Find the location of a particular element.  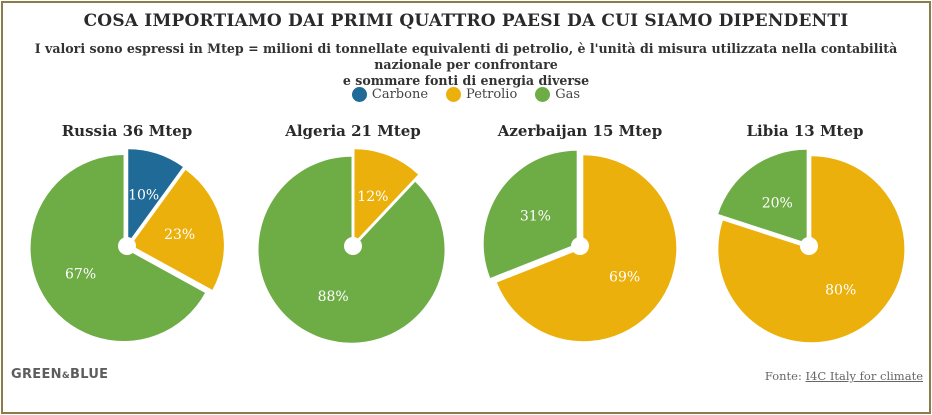

pie-slice-algeria-petrolio is located at coordinates (386, 196).